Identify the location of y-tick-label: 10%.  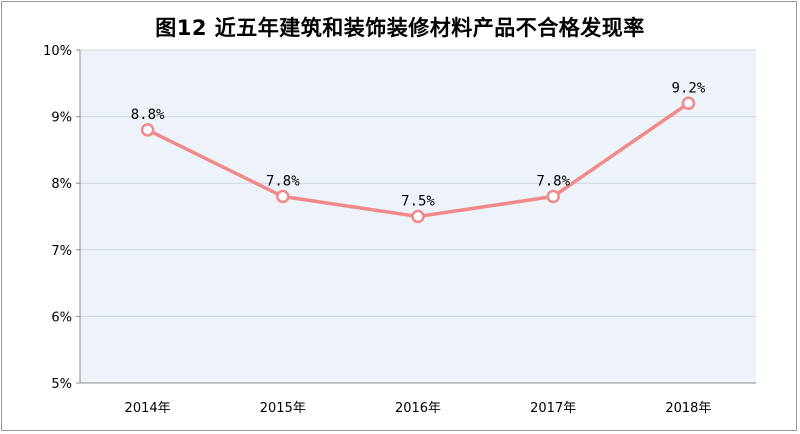
(57, 51).